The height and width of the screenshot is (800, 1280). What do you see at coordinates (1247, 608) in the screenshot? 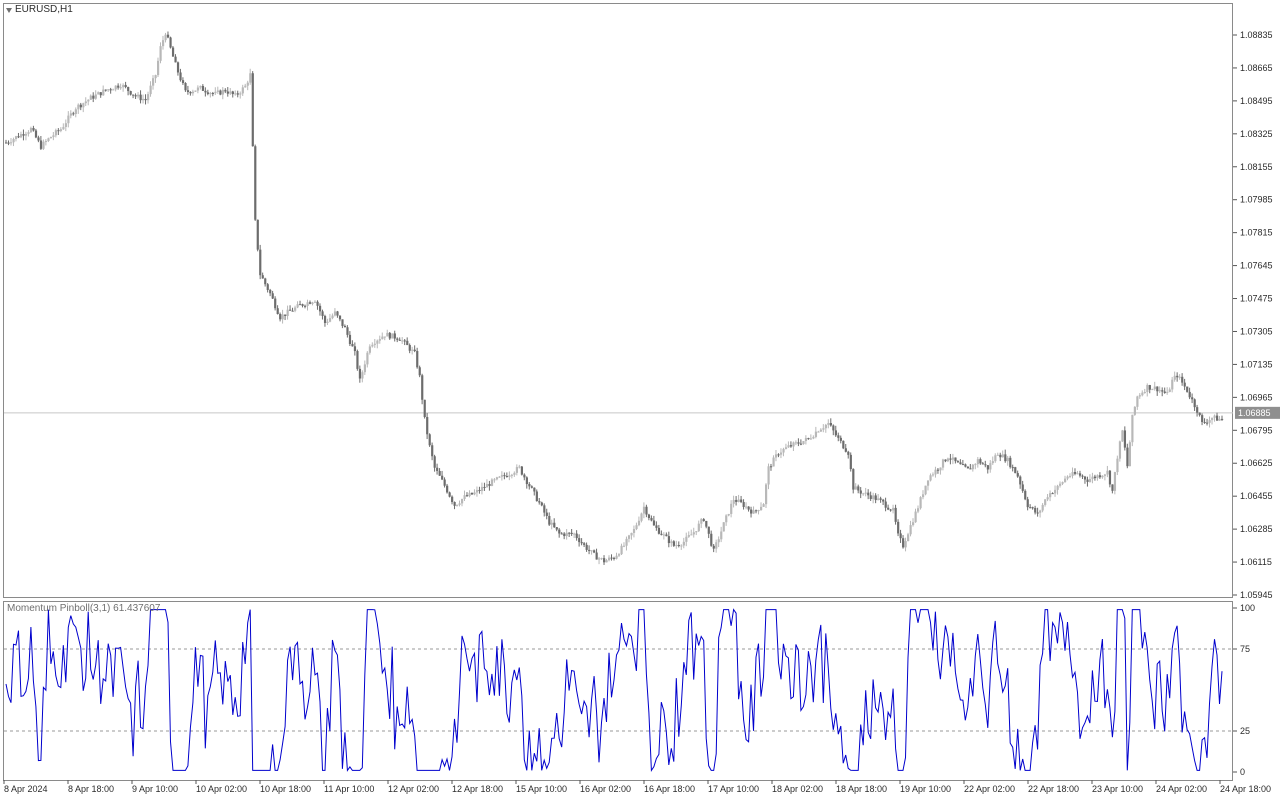
I see `indicator-tick-label: 100` at bounding box center [1247, 608].